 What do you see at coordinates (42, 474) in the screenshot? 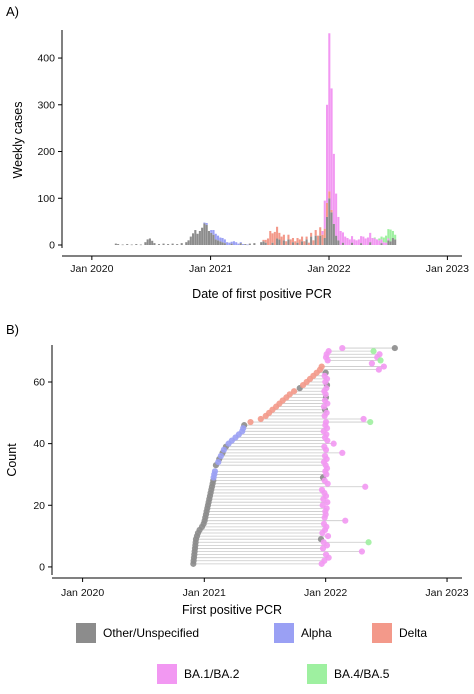
I see `panel-b-y-ticks: 0 20 40 60` at bounding box center [42, 474].